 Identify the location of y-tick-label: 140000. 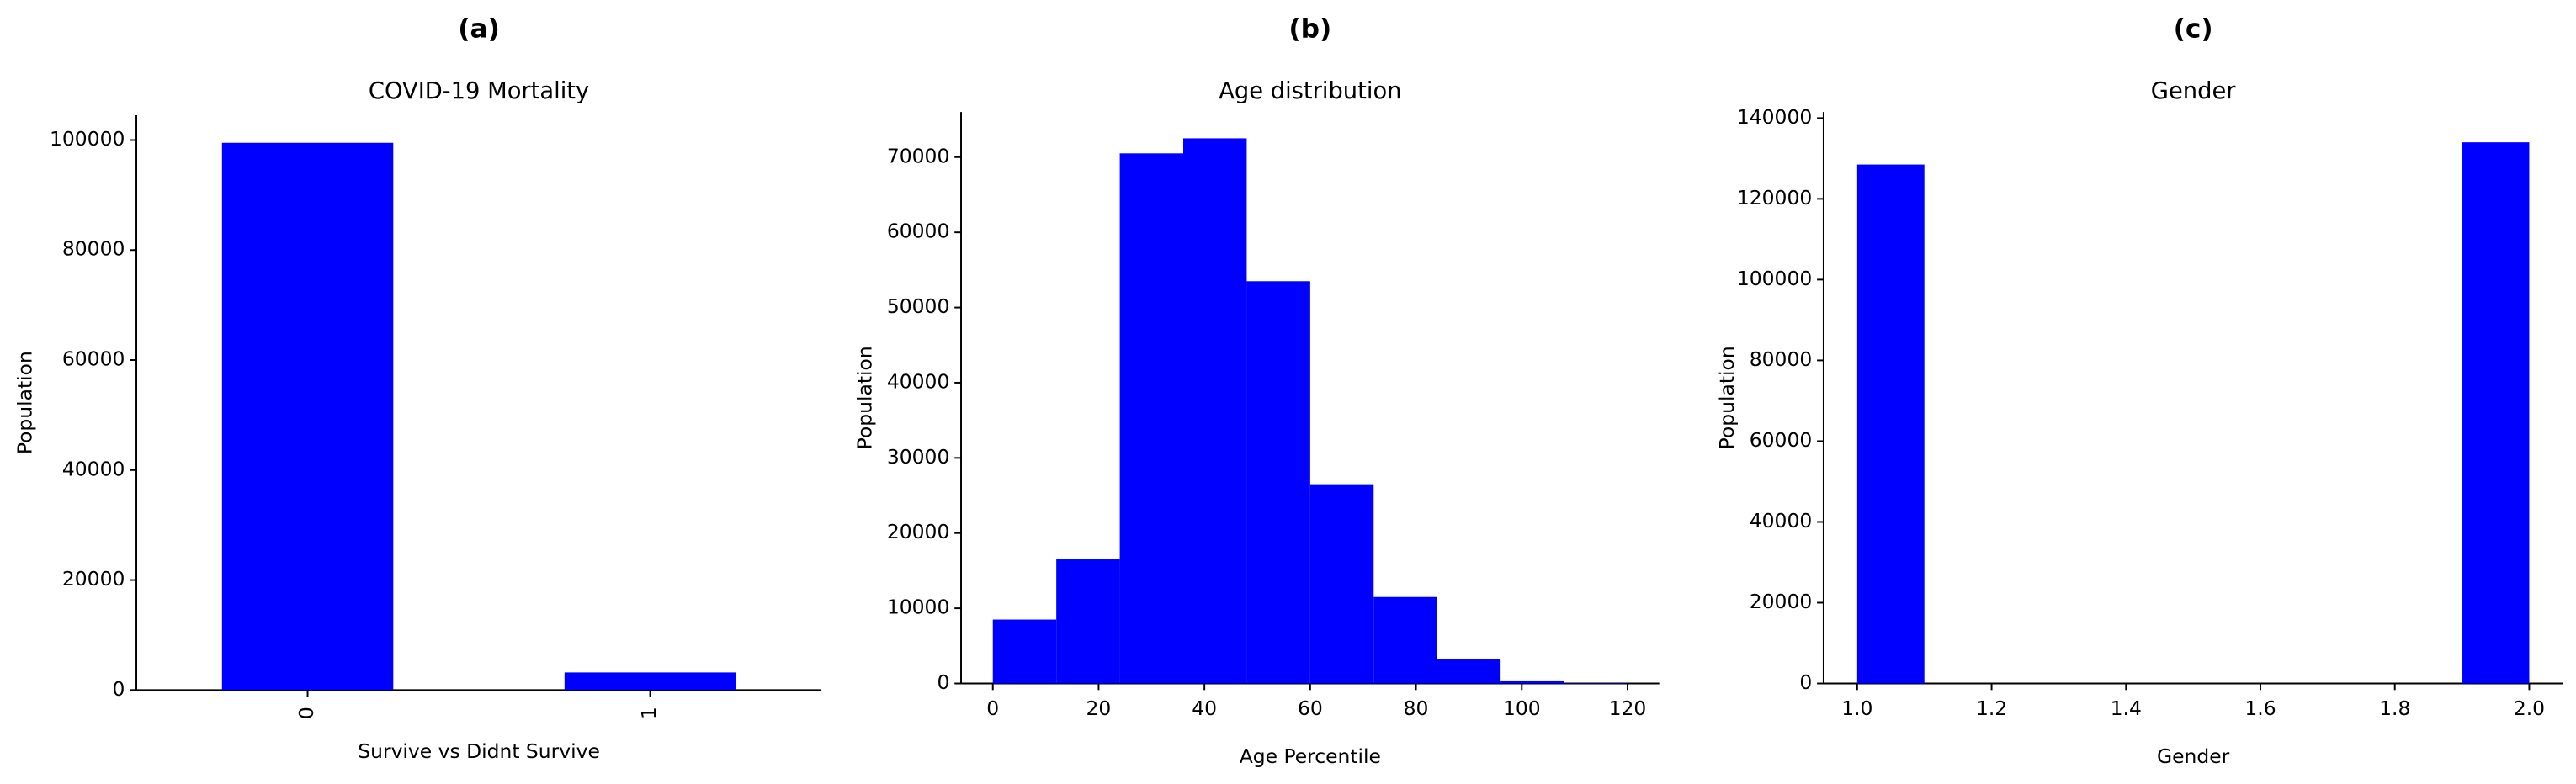
(1775, 117).